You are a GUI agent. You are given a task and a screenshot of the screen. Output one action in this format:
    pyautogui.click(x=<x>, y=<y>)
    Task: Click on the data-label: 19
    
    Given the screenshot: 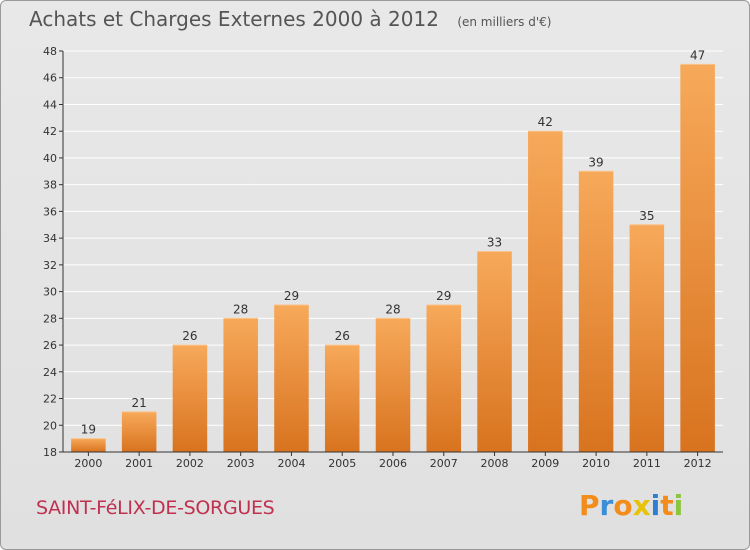 What is the action you would take?
    pyautogui.click(x=88, y=430)
    